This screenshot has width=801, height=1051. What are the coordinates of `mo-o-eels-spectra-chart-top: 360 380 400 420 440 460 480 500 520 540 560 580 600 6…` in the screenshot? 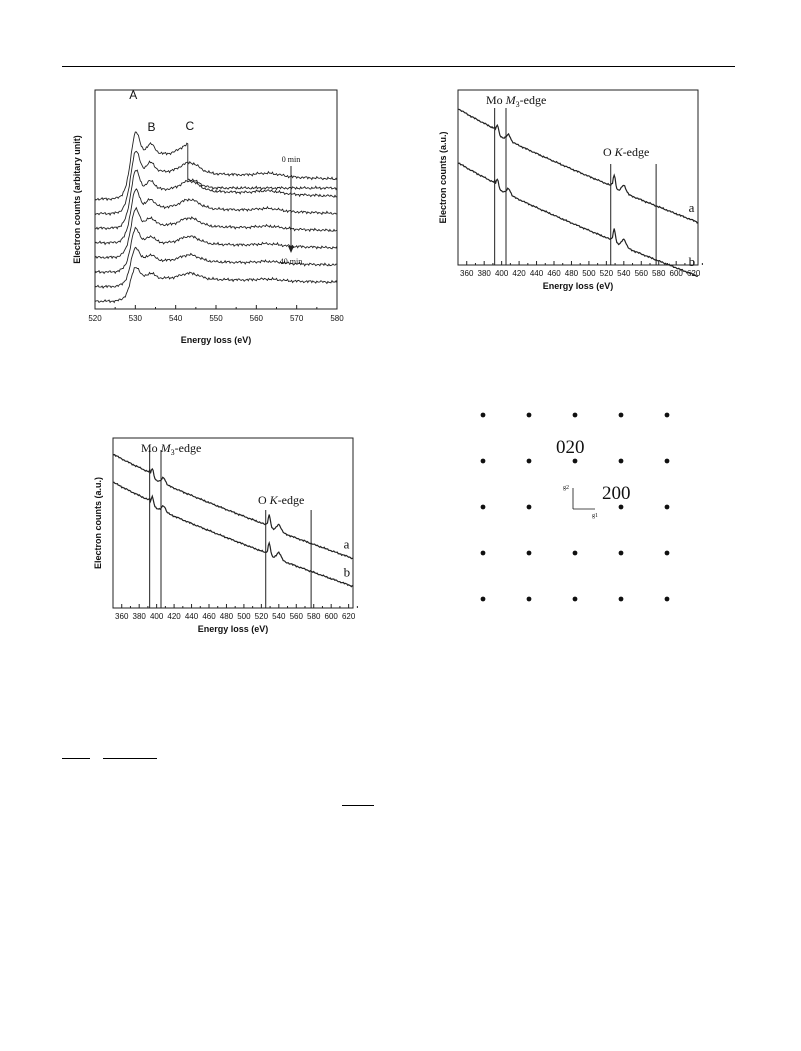 It's located at (570, 190).